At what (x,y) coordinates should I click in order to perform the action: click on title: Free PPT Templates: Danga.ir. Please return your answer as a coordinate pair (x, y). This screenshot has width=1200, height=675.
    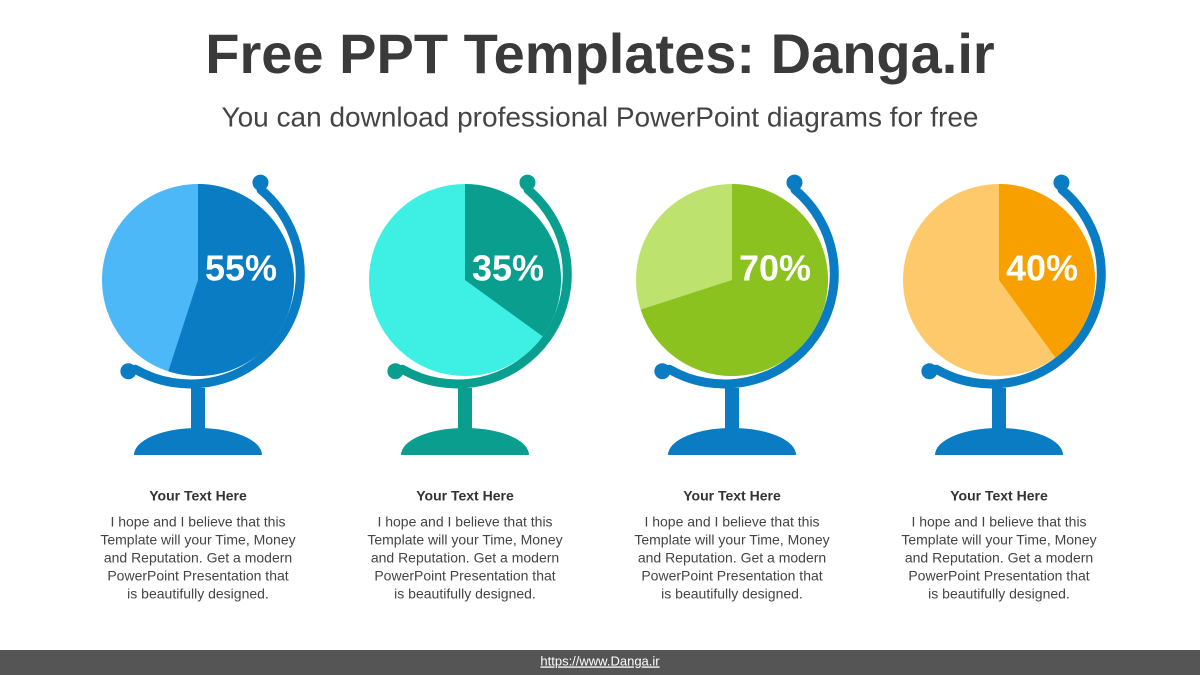
    Looking at the image, I should click on (599, 53).